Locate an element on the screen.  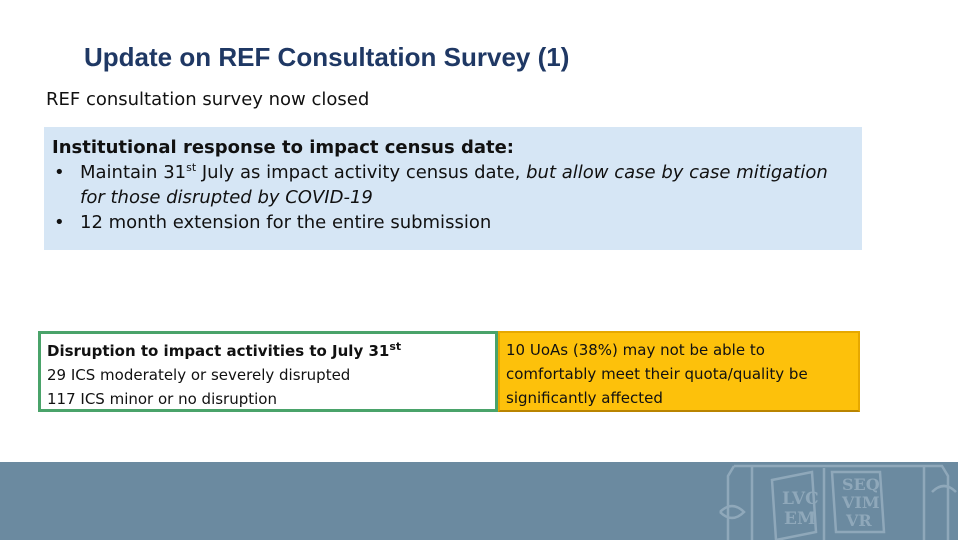
footer-band: LVC EM SEQ VIM VR is located at coordinates (479, 501).